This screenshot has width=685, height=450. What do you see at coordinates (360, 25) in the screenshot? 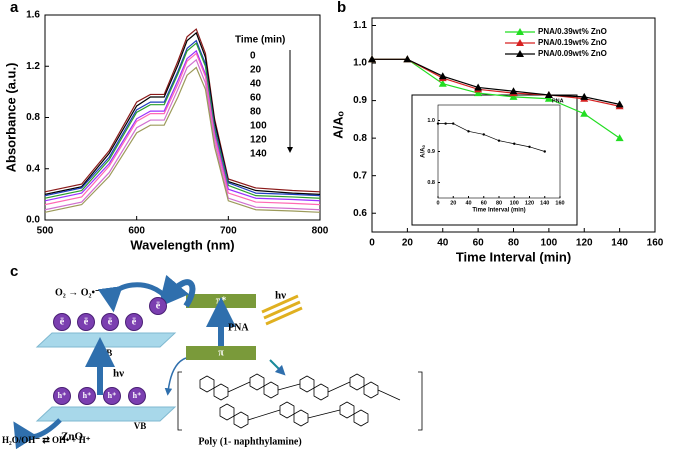
I see `y-tick-label: 1.1` at bounding box center [360, 25].